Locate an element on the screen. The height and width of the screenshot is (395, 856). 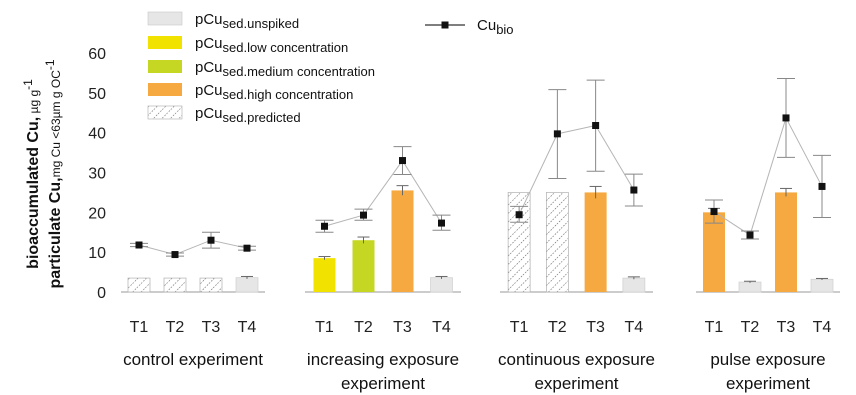
legend-label-high: pCused.high concentration is located at coordinates (274, 92).